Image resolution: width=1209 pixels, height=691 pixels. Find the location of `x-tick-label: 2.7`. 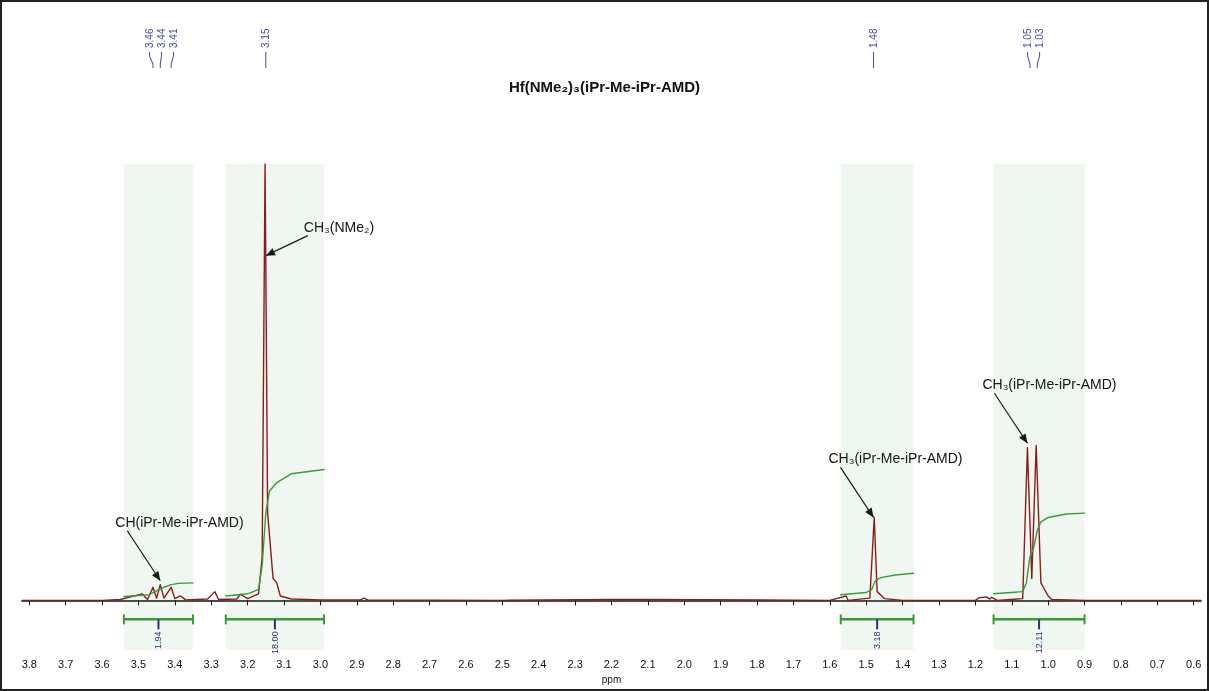

x-tick-label: 2.7 is located at coordinates (429, 663).